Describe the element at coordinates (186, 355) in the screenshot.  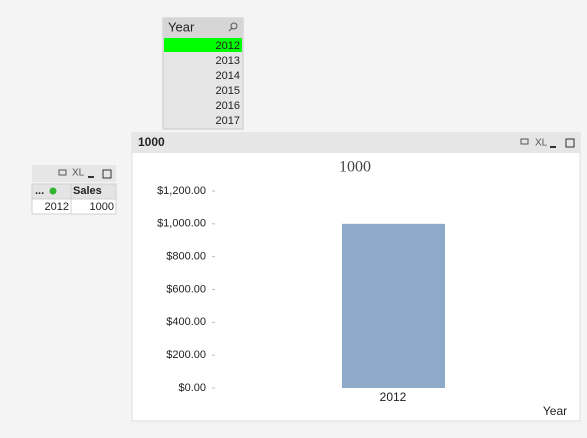
I see `y-tick-label: $200.00` at that location.